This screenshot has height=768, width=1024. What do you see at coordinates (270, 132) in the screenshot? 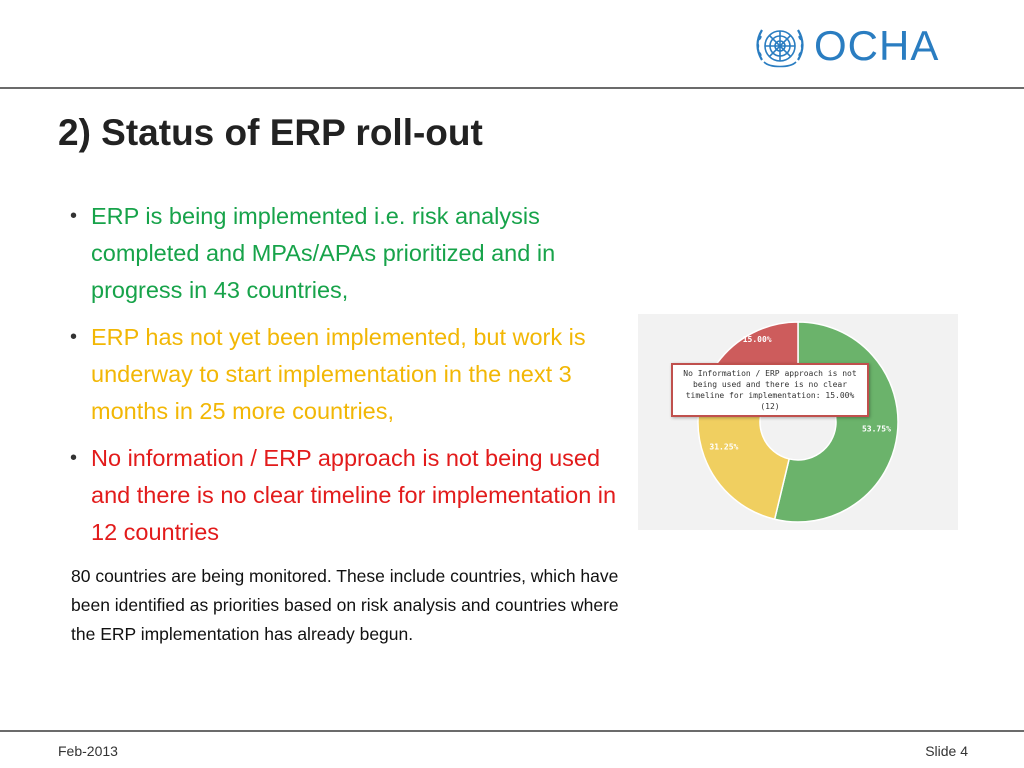
I see `slide-title: 2) Status of ERP roll-out` at bounding box center [270, 132].